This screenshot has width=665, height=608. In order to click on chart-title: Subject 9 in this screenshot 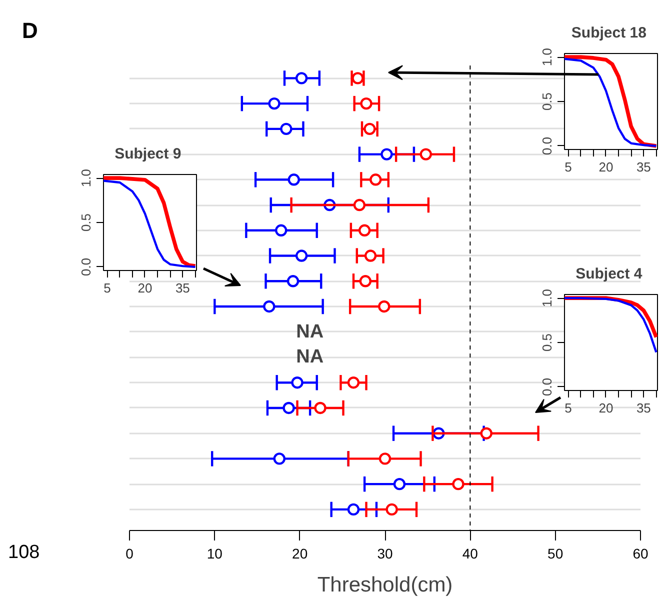, I will do `click(148, 154)`.